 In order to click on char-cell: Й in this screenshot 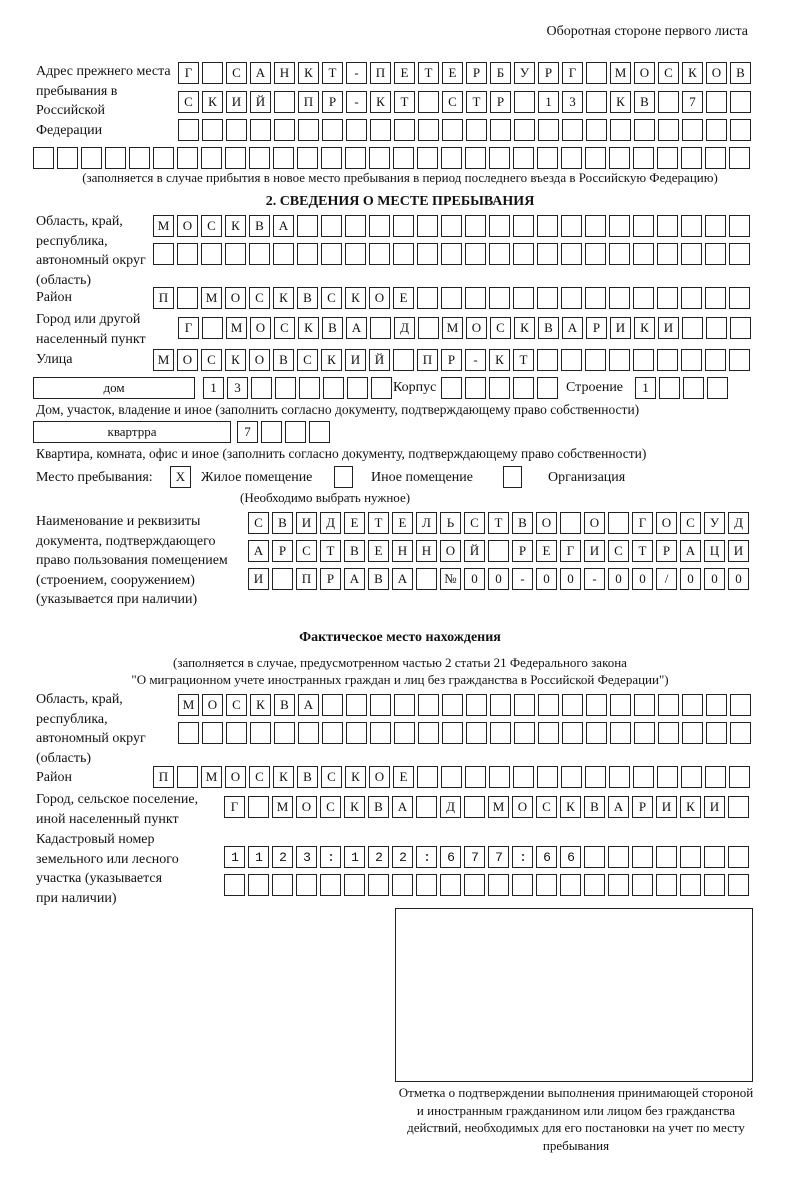, I will do `click(260, 102)`.